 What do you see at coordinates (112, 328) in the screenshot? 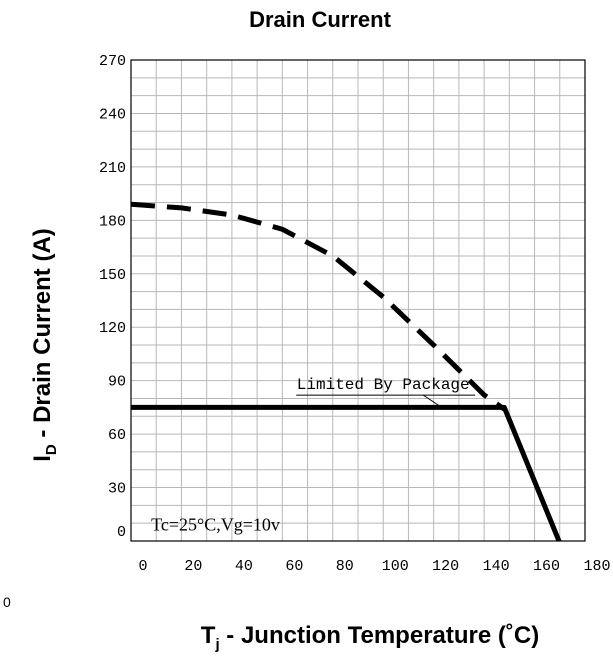
I see `y-tick-label: 120` at bounding box center [112, 328].